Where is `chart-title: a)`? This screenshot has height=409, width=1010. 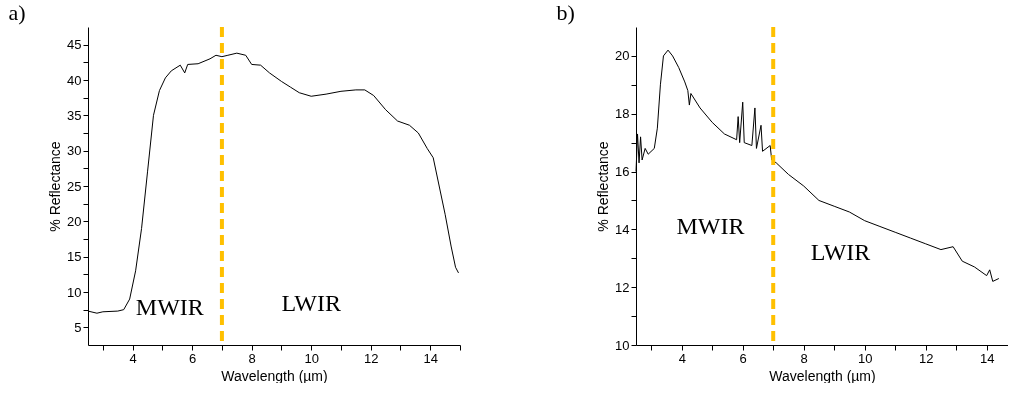 chart-title: a) is located at coordinates (17, 12).